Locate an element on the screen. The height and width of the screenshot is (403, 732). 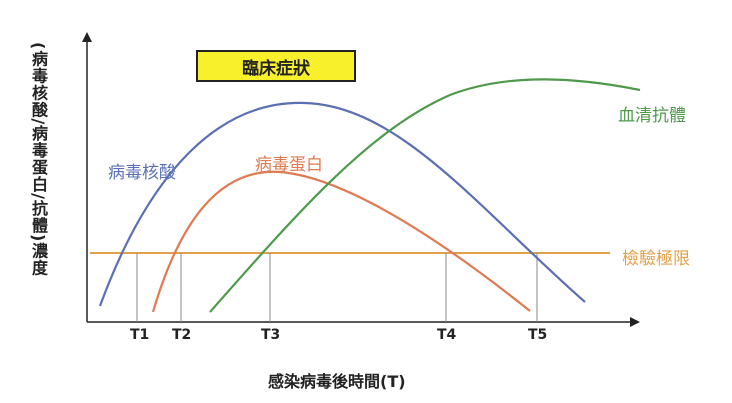
y-axis-arrow is located at coordinates (87, 37).